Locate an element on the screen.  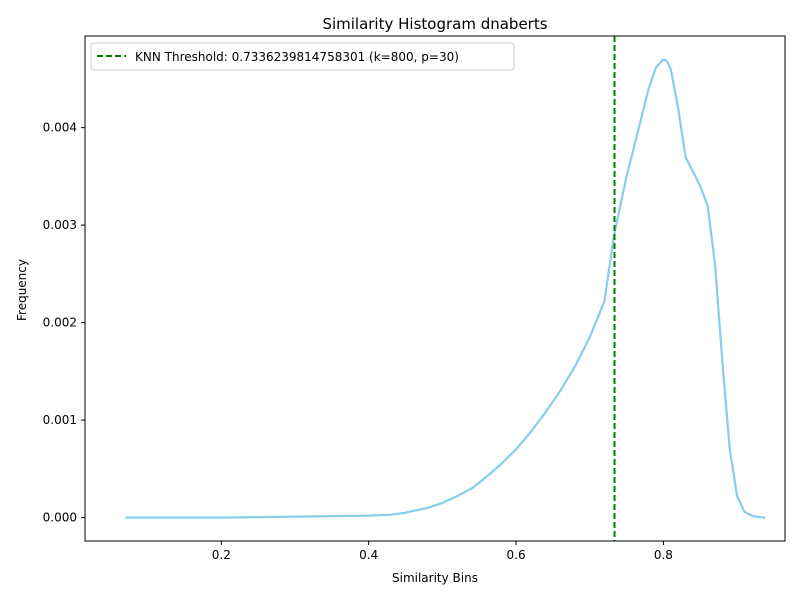
y-tick-label: 0.002 is located at coordinates (60, 323).